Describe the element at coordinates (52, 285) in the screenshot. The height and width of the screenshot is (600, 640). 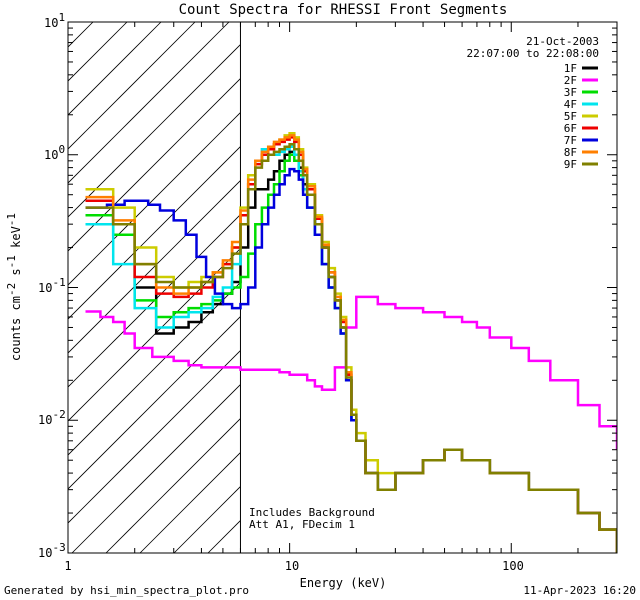
I see `y-tick-label-1e-1: 10⁻¹` at that location.